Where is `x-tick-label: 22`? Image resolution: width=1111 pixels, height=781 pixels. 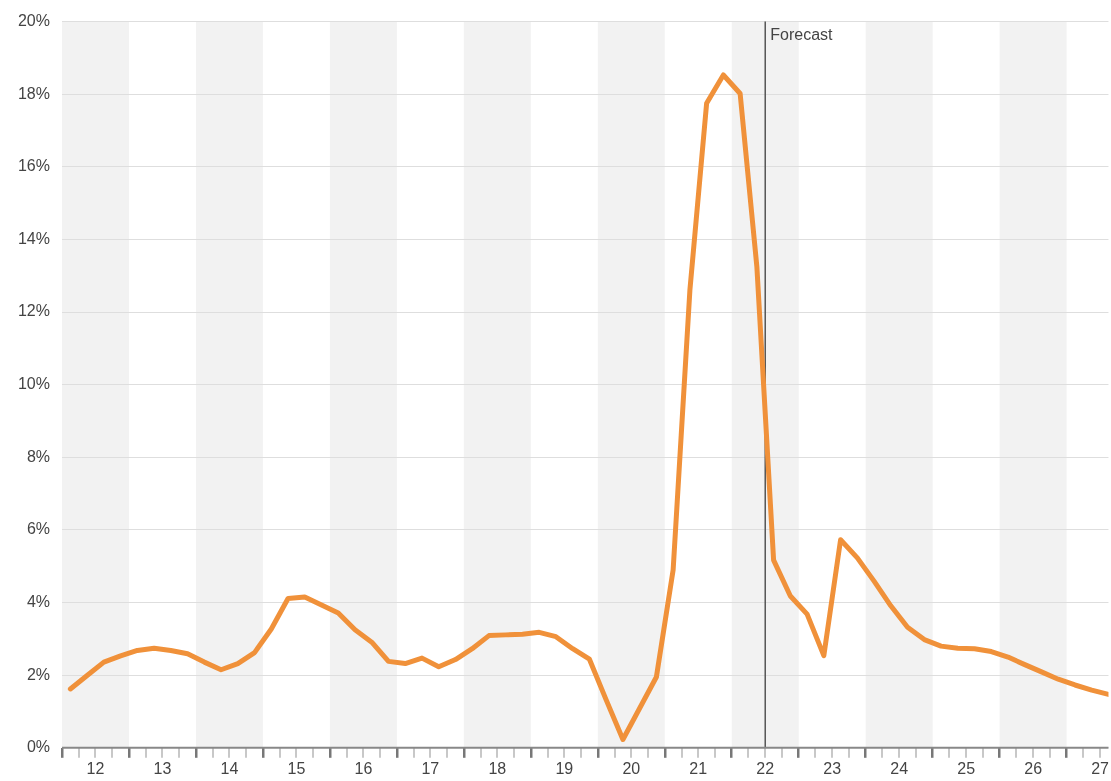 x-tick-label: 22 is located at coordinates (765, 768).